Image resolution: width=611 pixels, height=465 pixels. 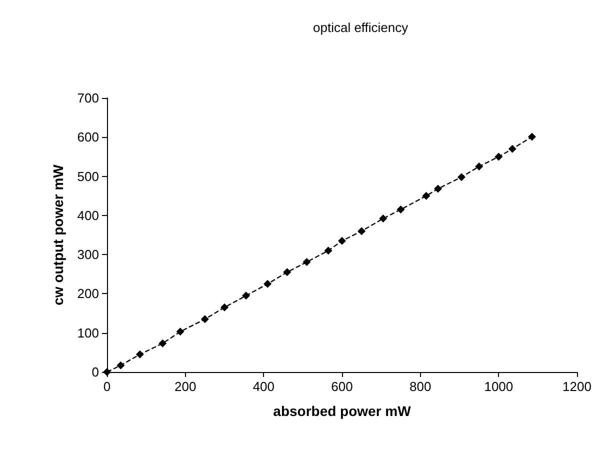 What do you see at coordinates (88, 98) in the screenshot?
I see `y-tick-label: 700` at bounding box center [88, 98].